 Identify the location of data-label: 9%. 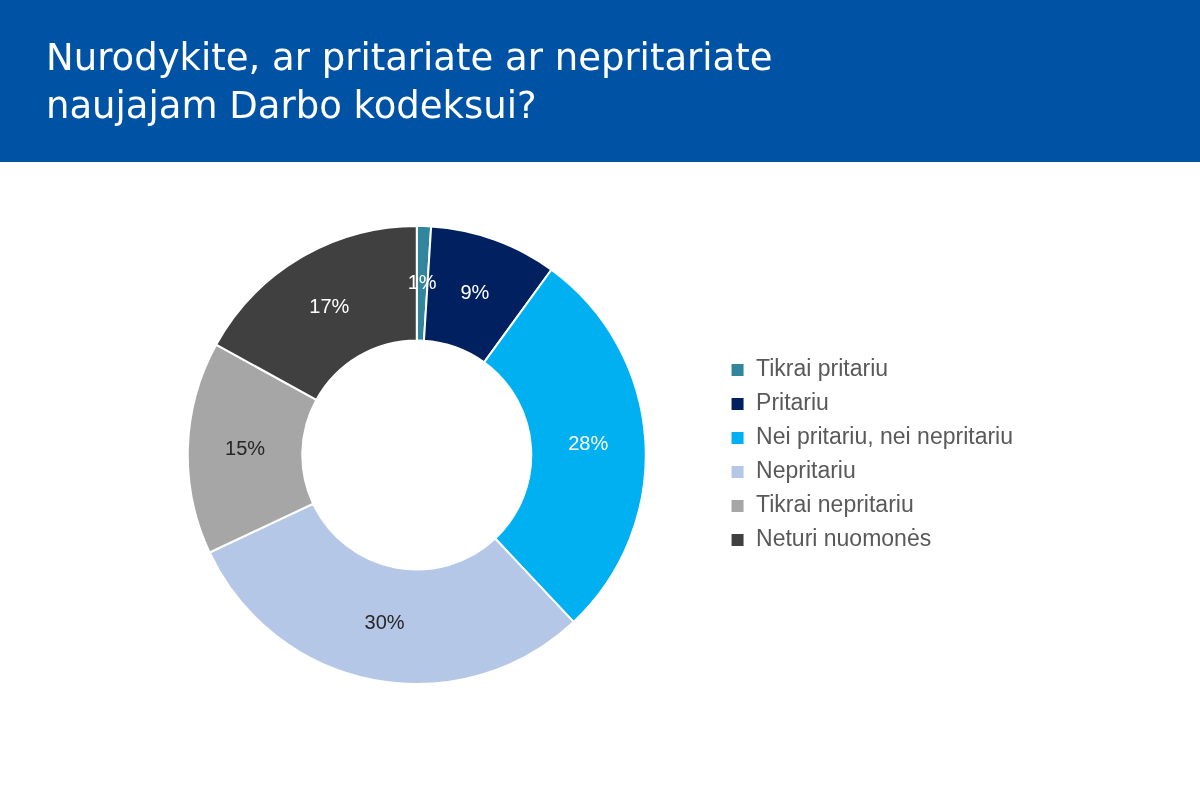
(475, 291).